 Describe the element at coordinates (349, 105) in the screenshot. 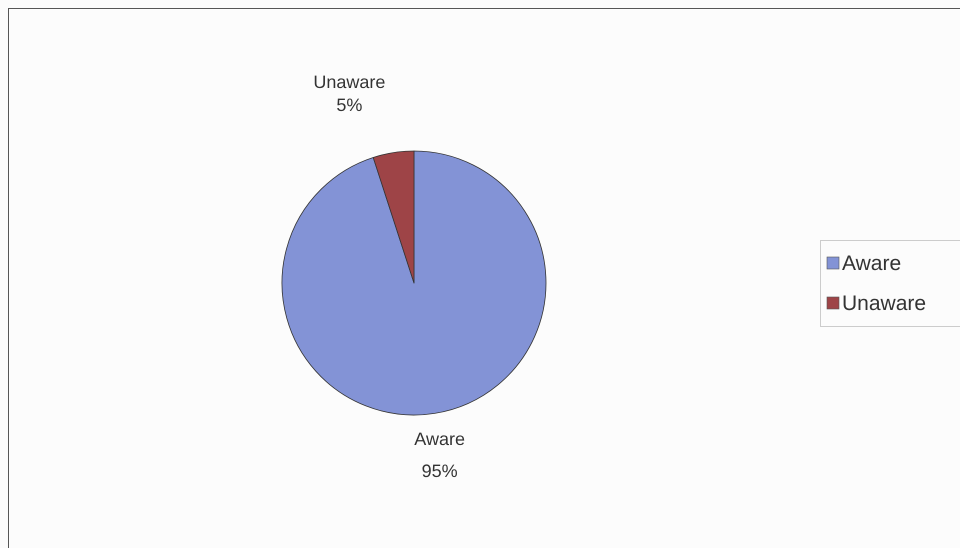

I see `data-label: 5%` at that location.